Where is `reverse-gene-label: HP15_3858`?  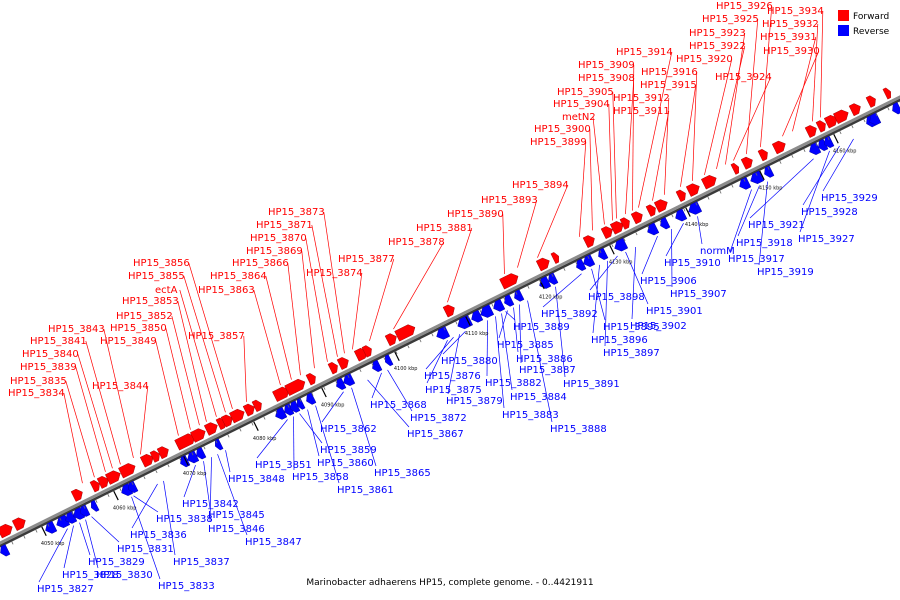 reverse-gene-label: HP15_3858 is located at coordinates (320, 477).